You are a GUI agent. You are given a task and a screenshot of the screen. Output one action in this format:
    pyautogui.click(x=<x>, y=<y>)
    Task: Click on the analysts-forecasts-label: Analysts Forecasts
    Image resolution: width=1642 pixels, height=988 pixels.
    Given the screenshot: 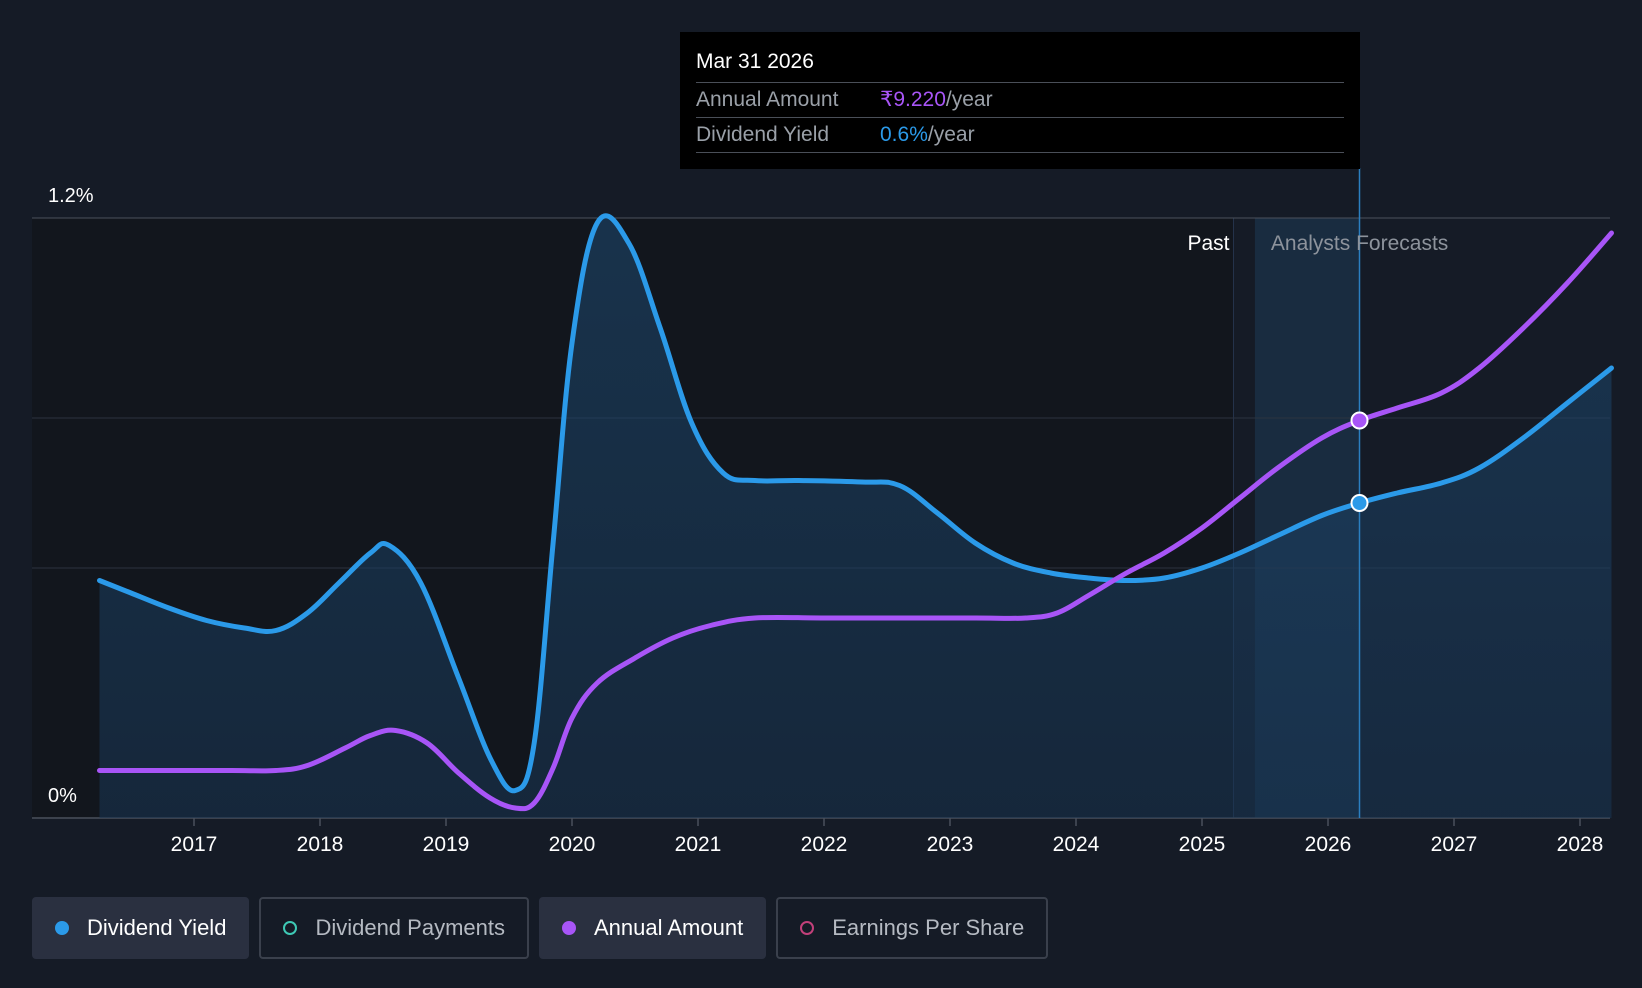 What is the action you would take?
    pyautogui.click(x=1359, y=243)
    